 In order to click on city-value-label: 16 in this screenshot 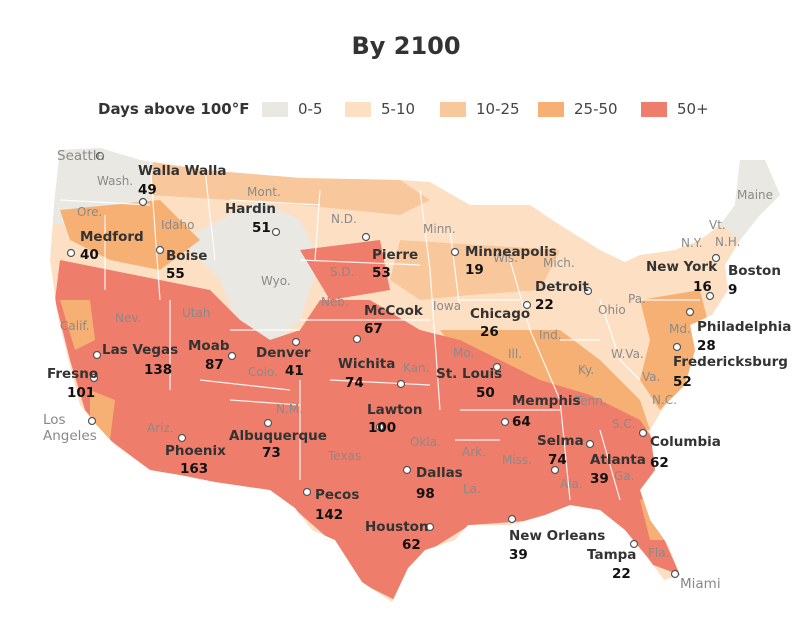, I will do `click(702, 287)`.